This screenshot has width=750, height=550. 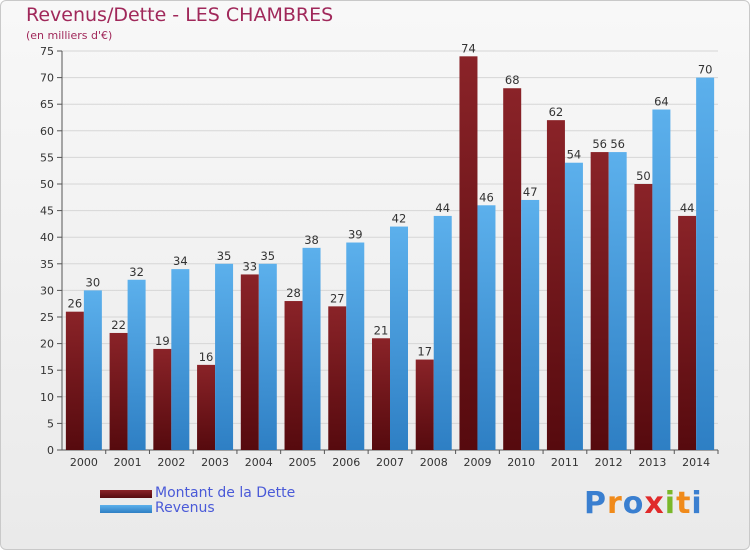 What do you see at coordinates (521, 462) in the screenshot?
I see `x-tick-label: 2010` at bounding box center [521, 462].